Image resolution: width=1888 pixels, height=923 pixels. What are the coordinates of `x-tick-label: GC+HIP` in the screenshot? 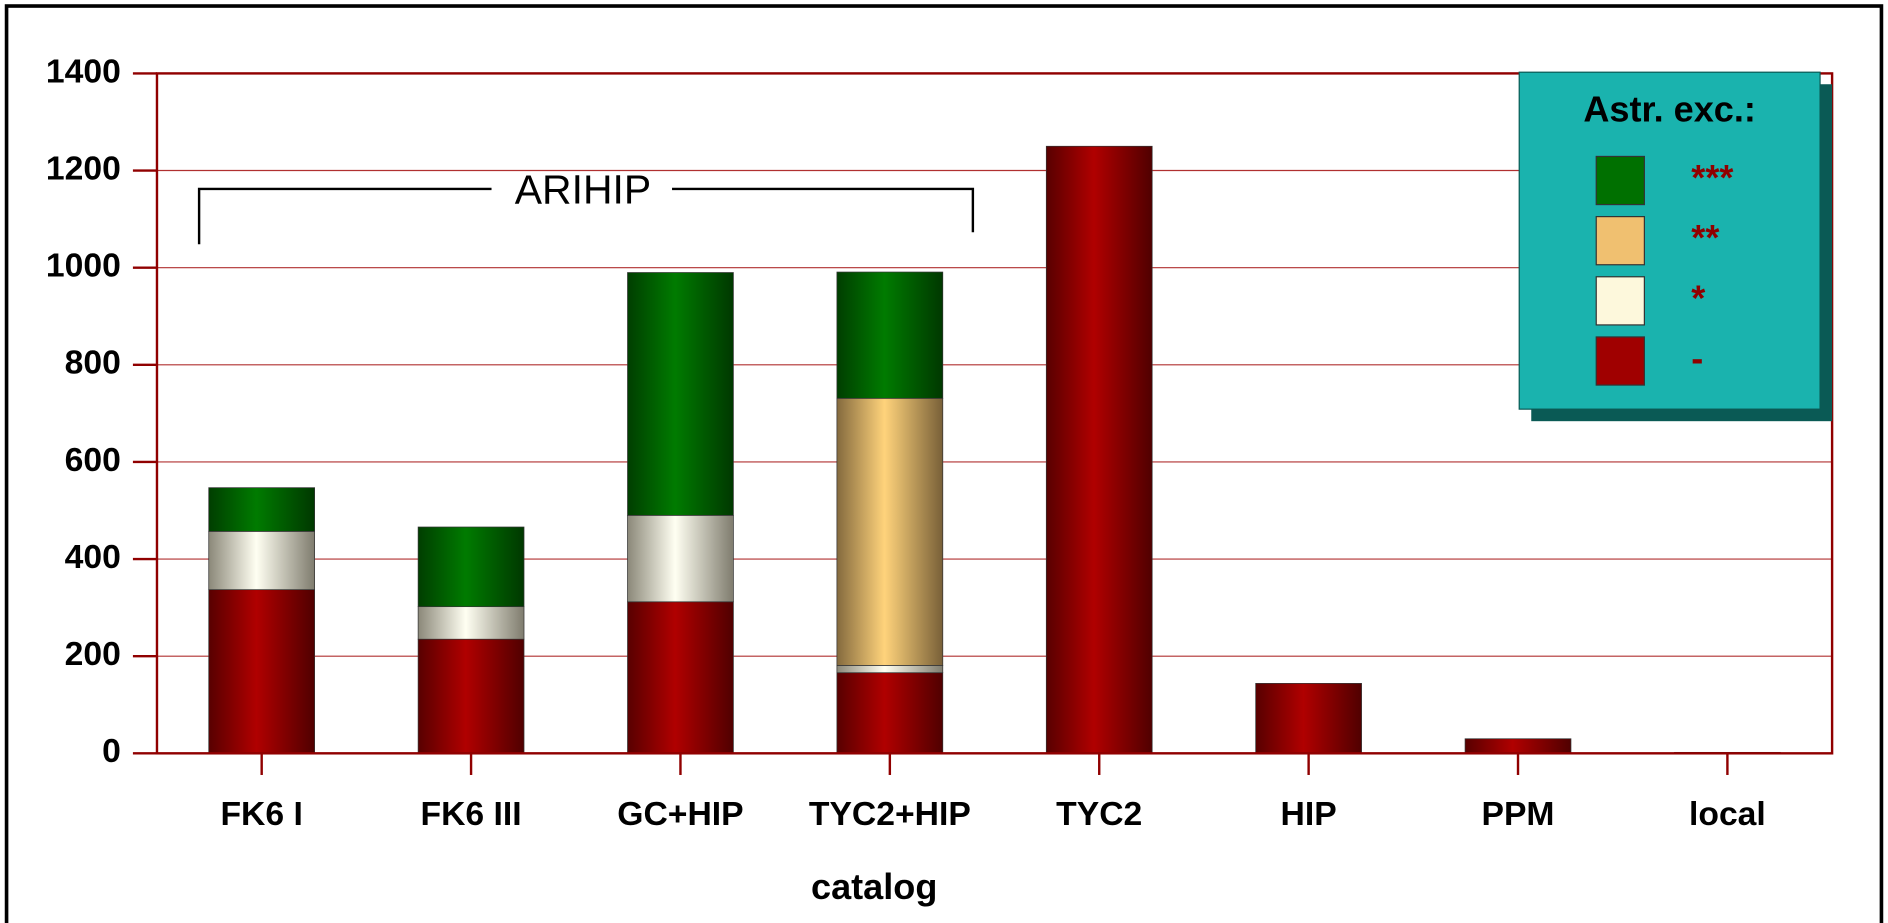 It's located at (680, 814).